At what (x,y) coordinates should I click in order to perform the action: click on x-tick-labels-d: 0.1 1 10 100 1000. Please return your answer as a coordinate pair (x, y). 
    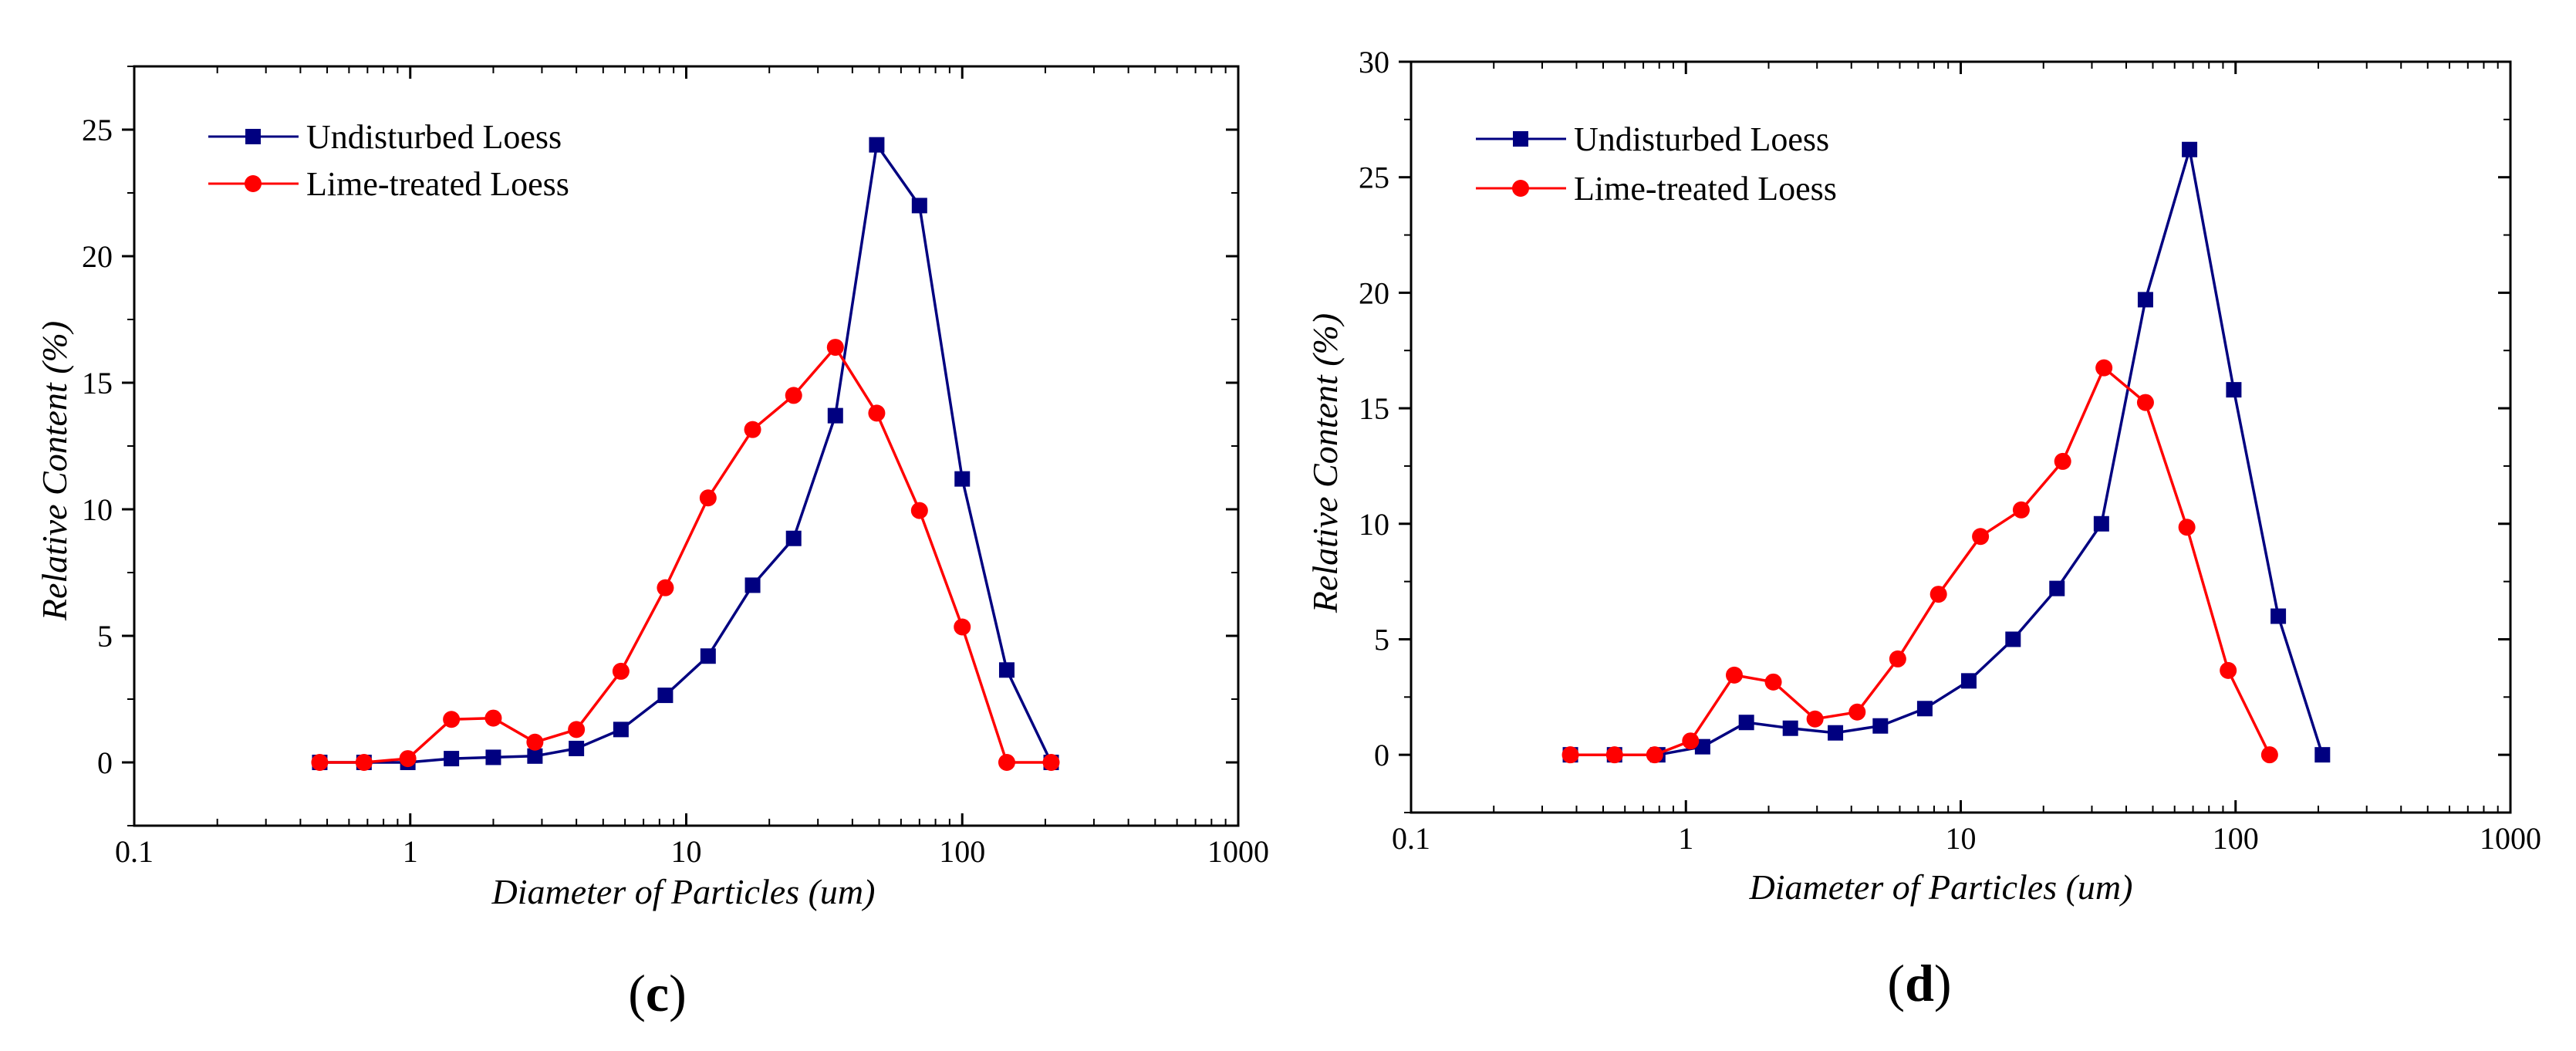
    Looking at the image, I should click on (1966, 839).